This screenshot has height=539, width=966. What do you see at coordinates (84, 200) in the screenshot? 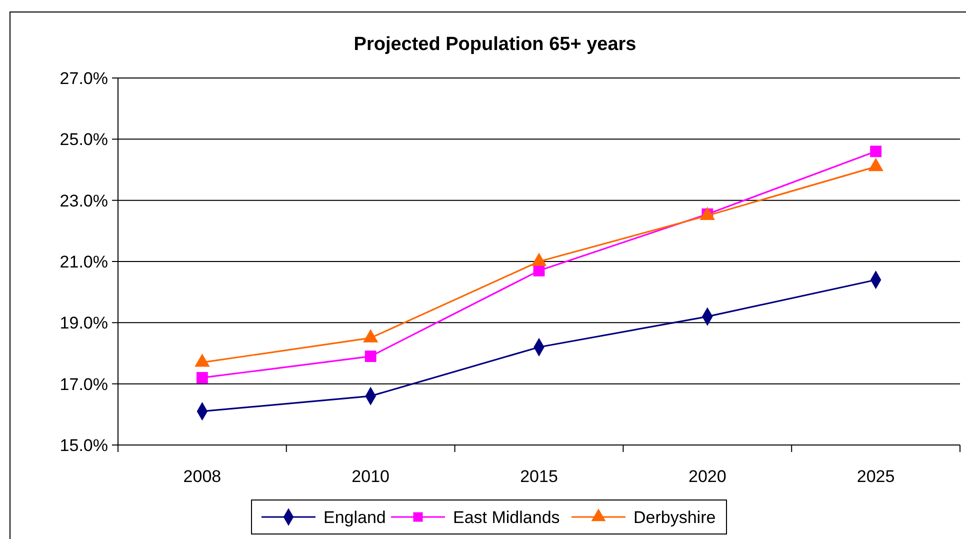
I see `y-tick-label: 23.0%` at bounding box center [84, 200].